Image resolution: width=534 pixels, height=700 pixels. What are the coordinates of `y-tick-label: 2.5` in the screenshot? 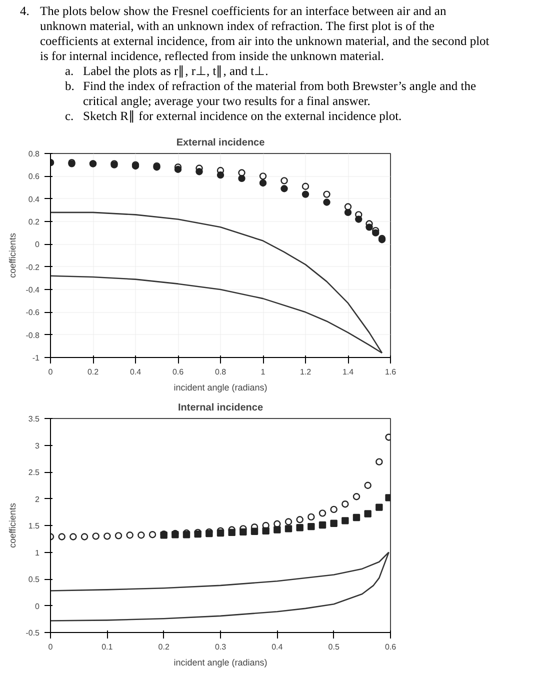 It's located at (34, 473).